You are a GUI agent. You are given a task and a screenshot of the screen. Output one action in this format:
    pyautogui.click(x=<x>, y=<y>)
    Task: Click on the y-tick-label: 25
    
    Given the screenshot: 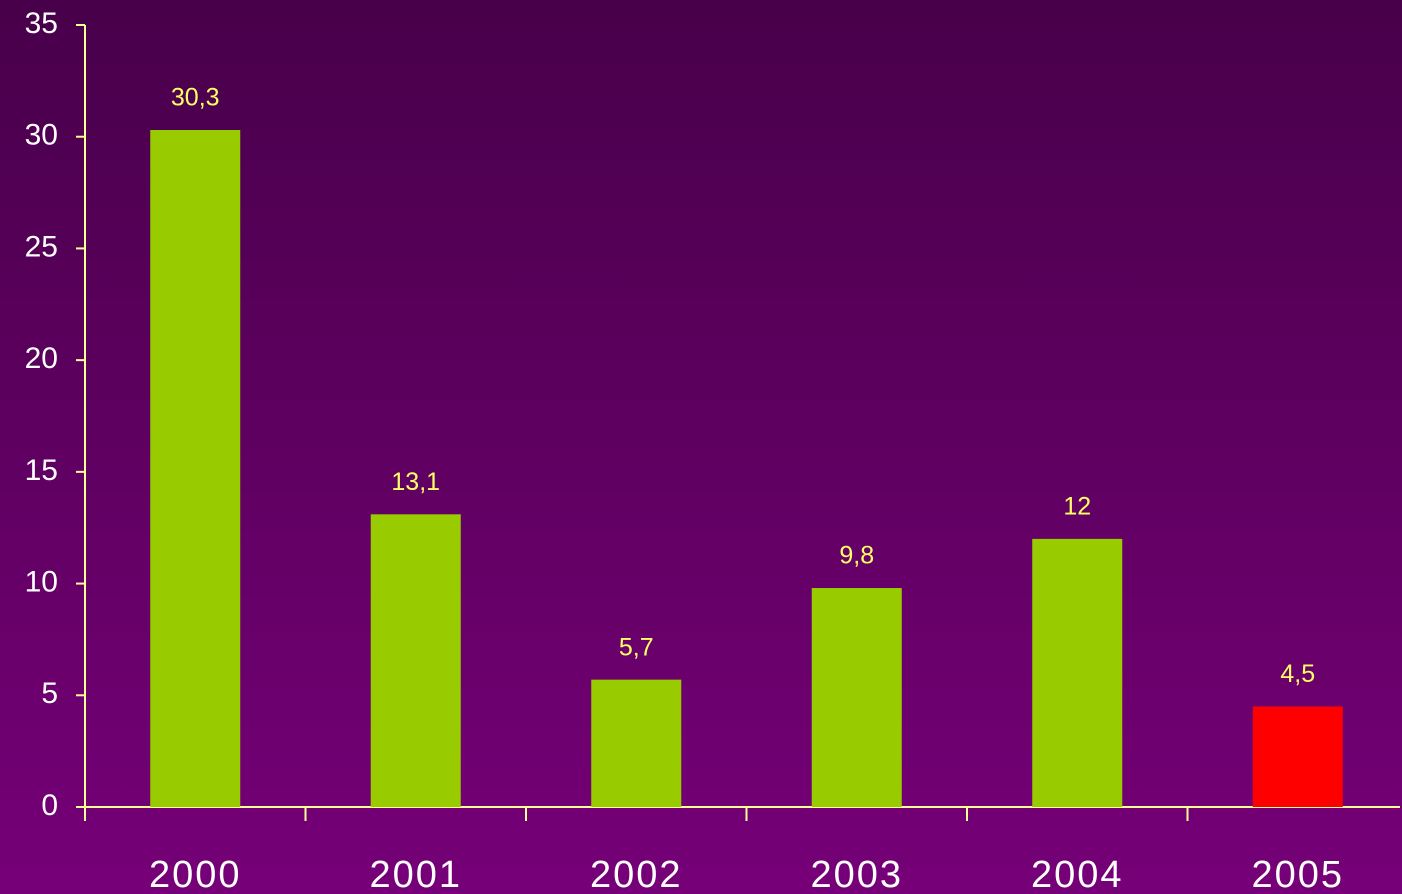 What is the action you would take?
    pyautogui.click(x=41, y=246)
    